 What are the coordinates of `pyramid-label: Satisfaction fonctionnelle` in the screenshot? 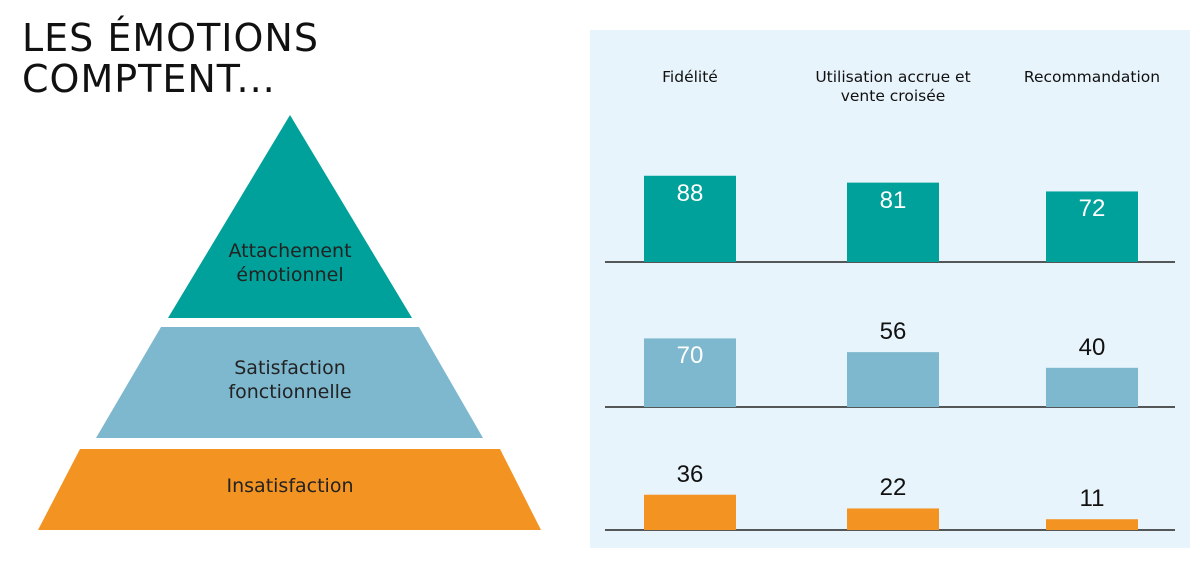 It's located at (290, 380).